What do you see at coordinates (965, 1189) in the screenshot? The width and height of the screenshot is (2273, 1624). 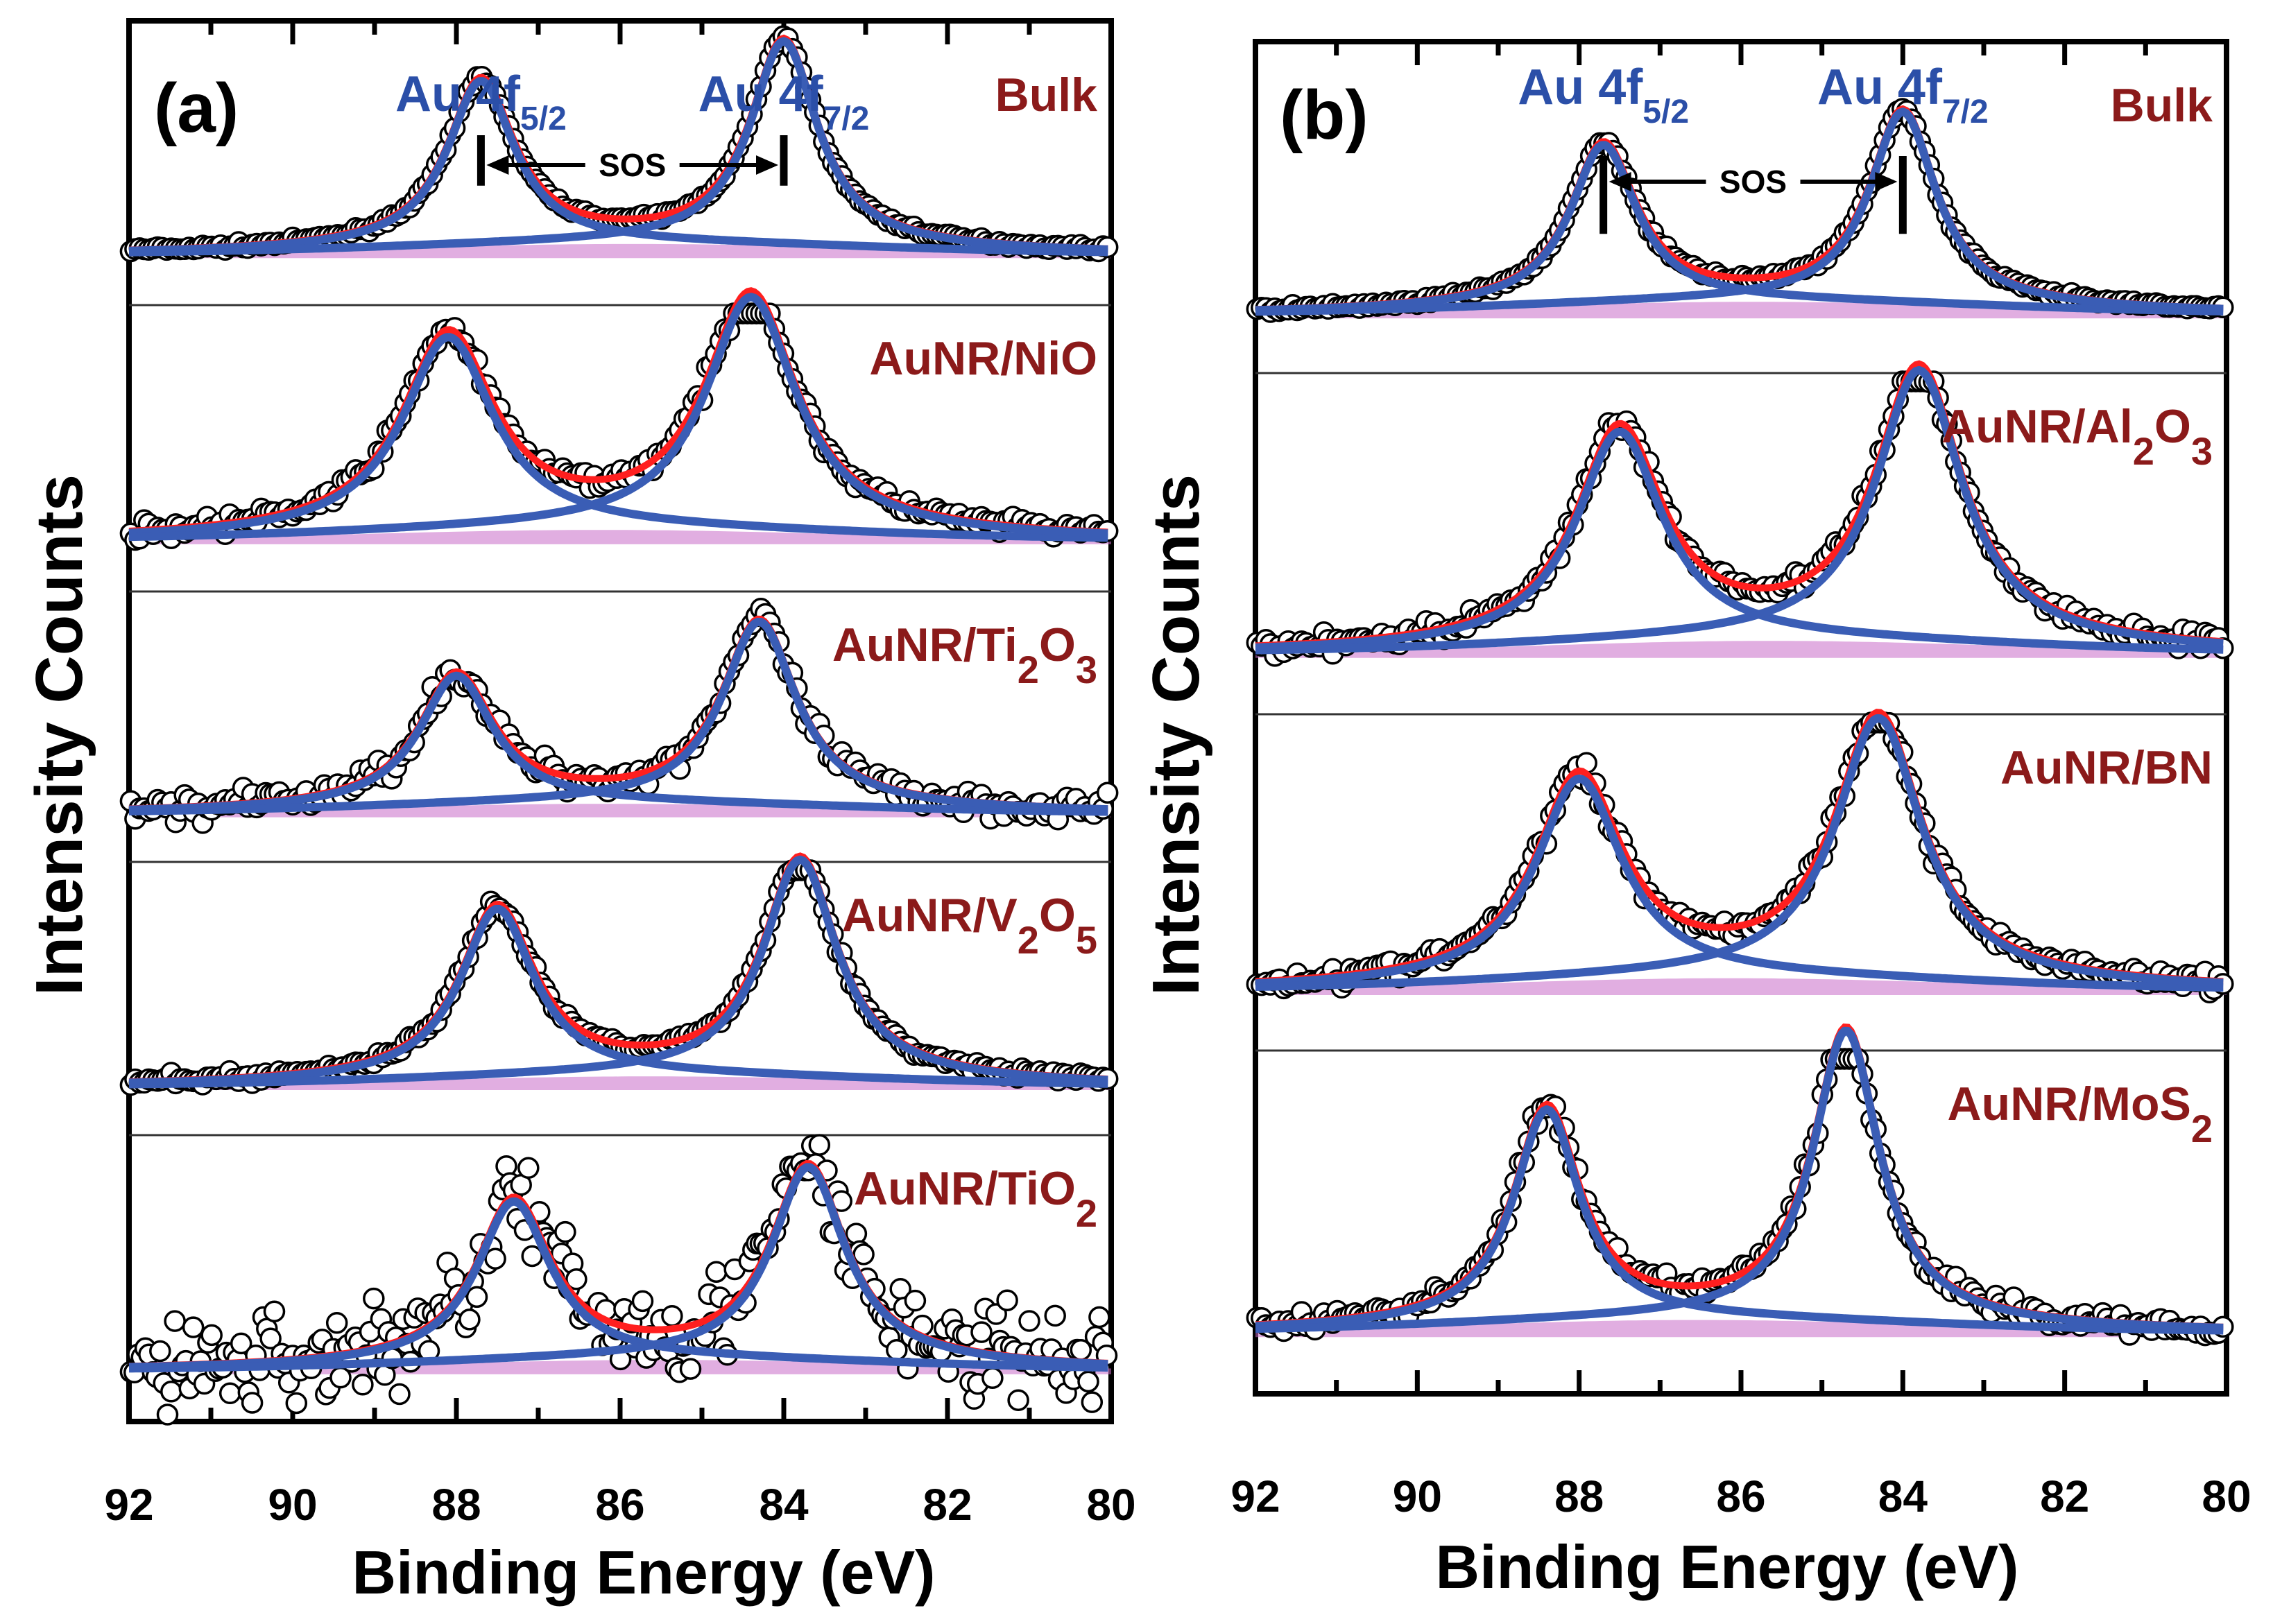 I see `sample-label-main: AuNR/TiO` at bounding box center [965, 1189].